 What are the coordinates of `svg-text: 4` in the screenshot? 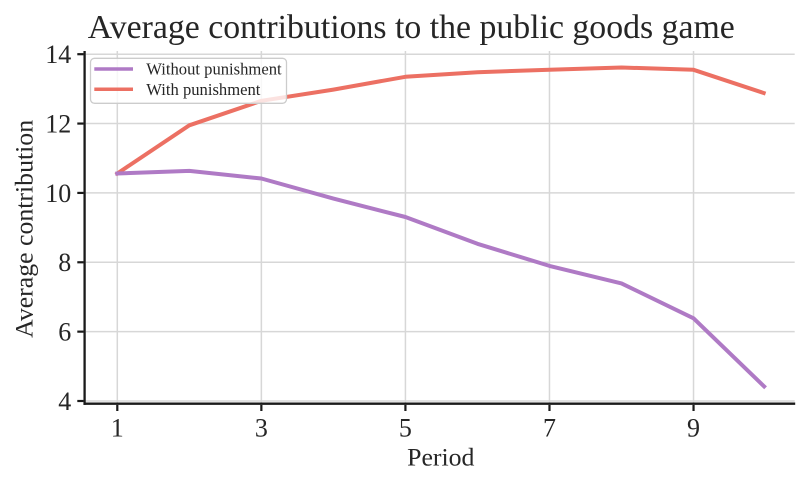 It's located at (64, 401).